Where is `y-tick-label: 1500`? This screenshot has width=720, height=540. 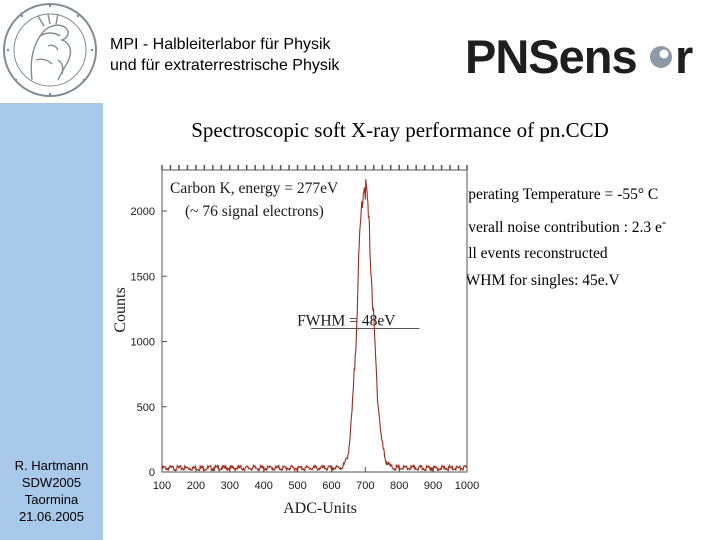
y-tick-label: 1500 is located at coordinates (143, 277).